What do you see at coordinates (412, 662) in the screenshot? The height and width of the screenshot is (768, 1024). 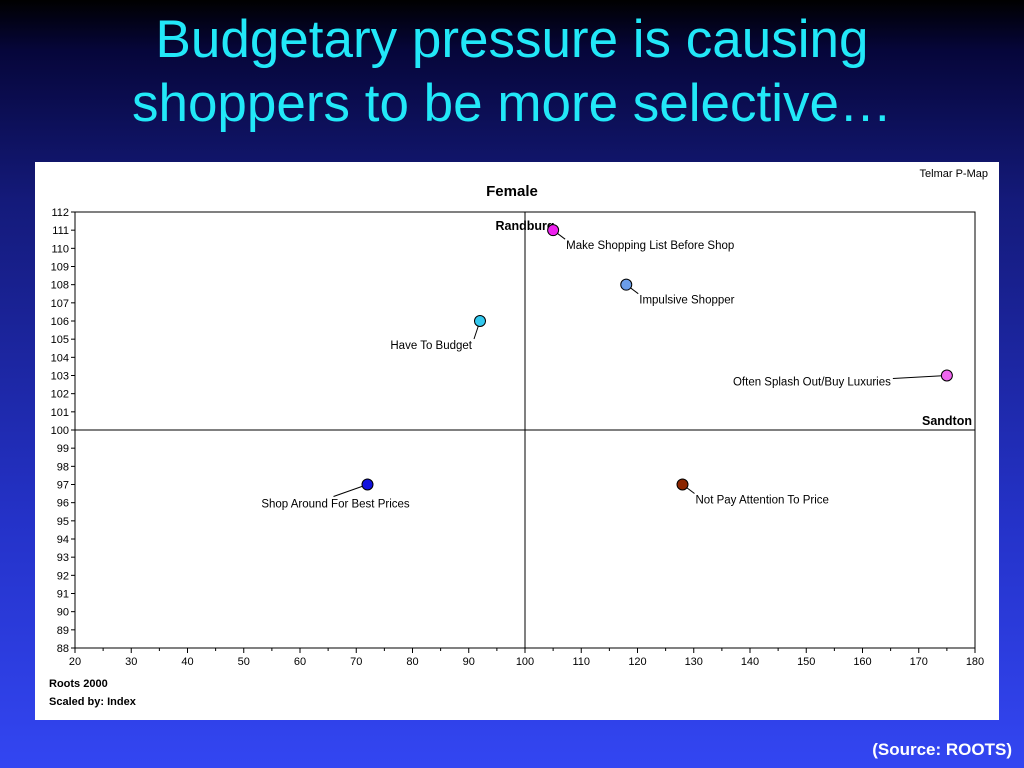 I see `x-tick-label: 80` at bounding box center [412, 662].